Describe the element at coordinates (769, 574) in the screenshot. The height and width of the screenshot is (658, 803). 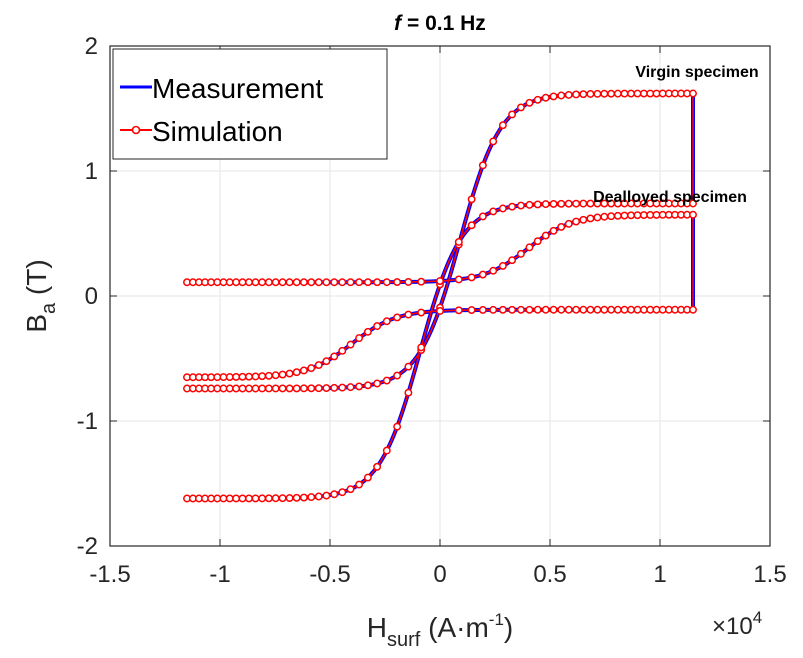
I see `x-tick-label: 1.5` at that location.